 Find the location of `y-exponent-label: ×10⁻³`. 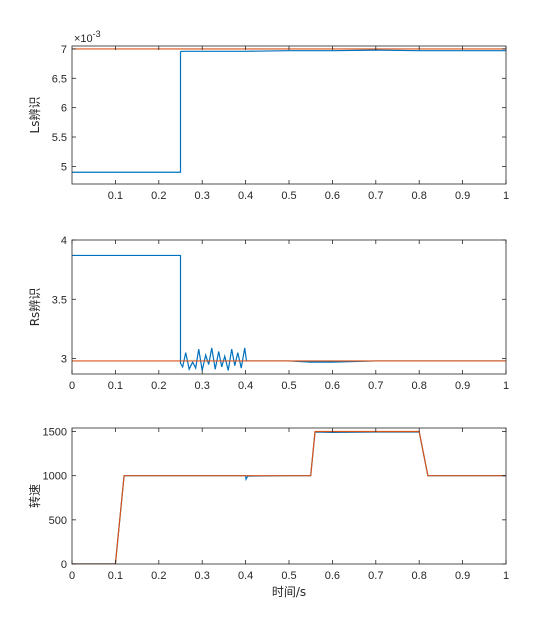

y-exponent-label: ×10⁻³ is located at coordinates (87, 37).